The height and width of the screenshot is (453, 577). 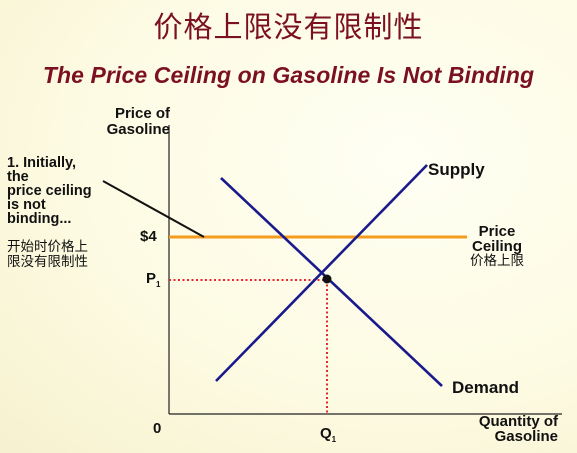 What do you see at coordinates (47, 262) in the screenshot?
I see `annotation-cn-line2: 限没有限制性` at bounding box center [47, 262].